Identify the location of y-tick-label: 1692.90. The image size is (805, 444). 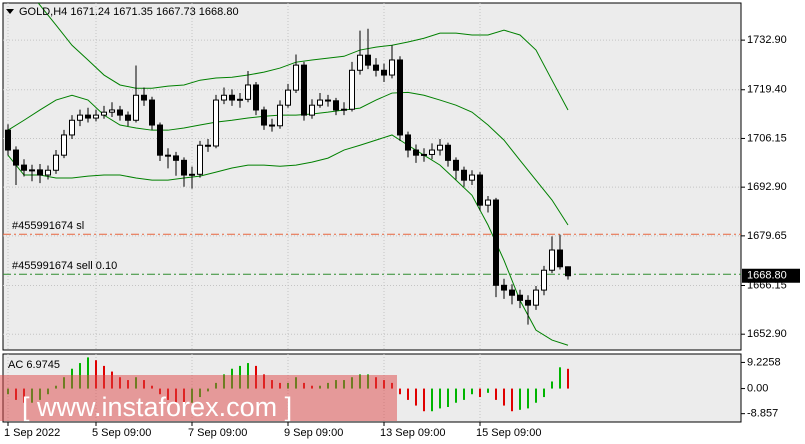
(767, 187).